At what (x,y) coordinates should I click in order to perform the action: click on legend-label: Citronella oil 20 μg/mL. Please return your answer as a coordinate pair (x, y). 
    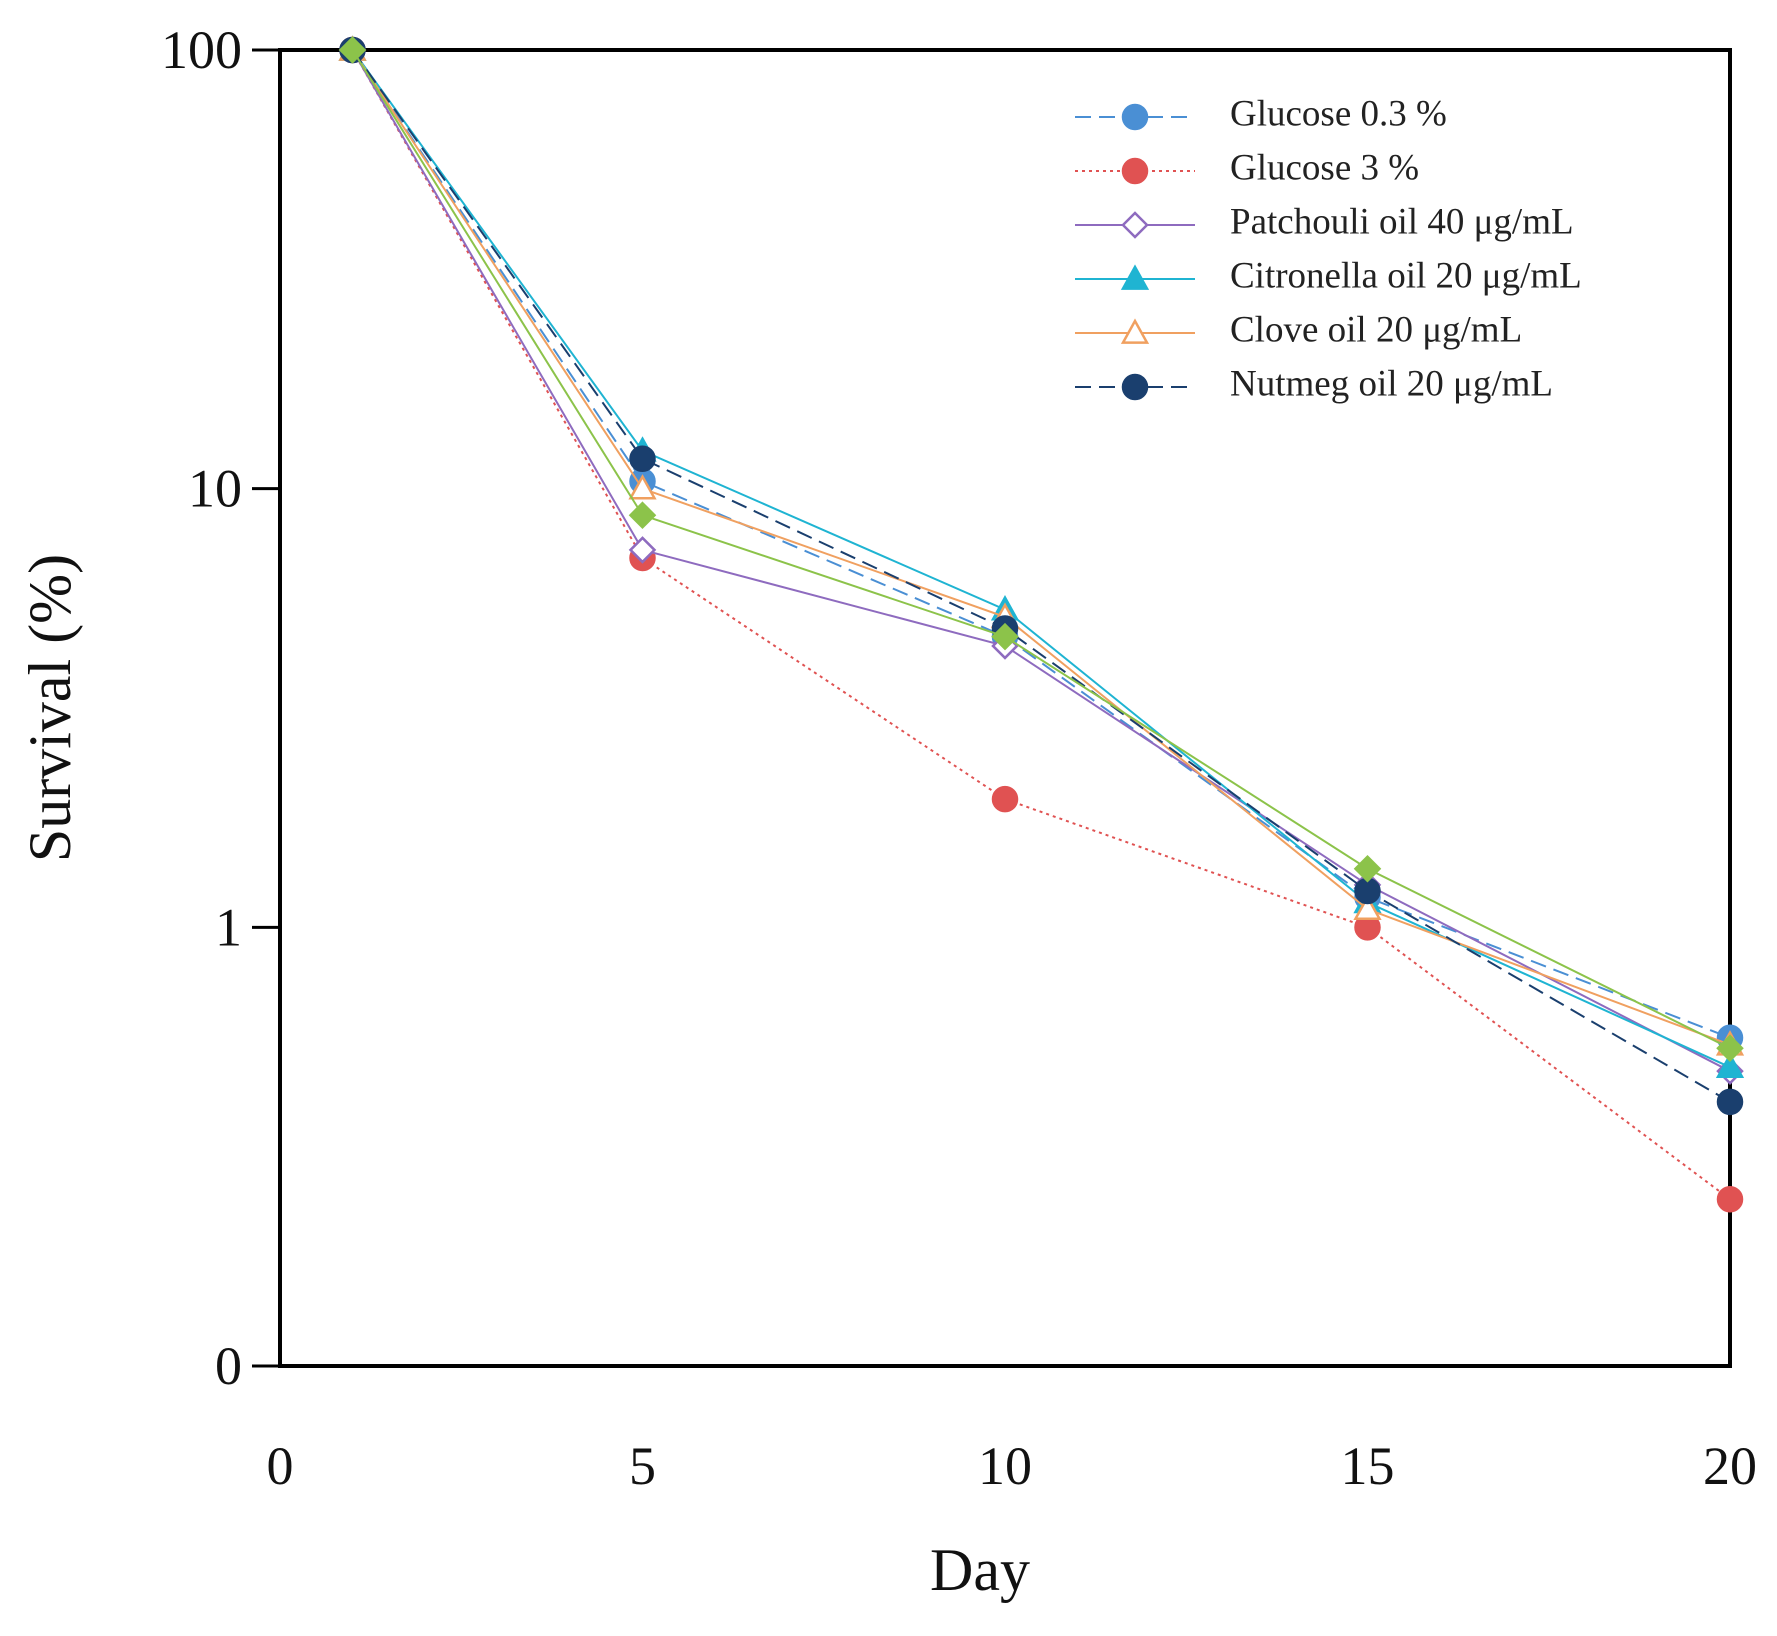
    Looking at the image, I should click on (1406, 275).